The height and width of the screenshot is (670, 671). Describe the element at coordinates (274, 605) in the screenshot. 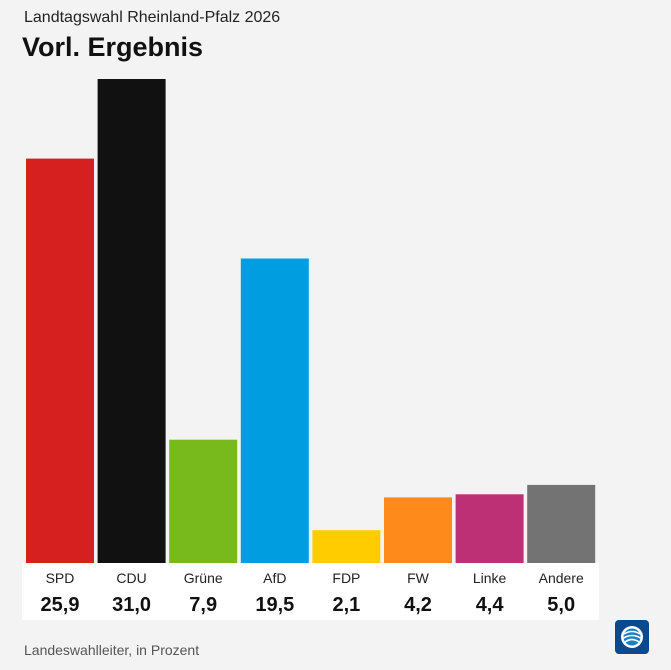

I see `value-label-afd: 19,5` at that location.